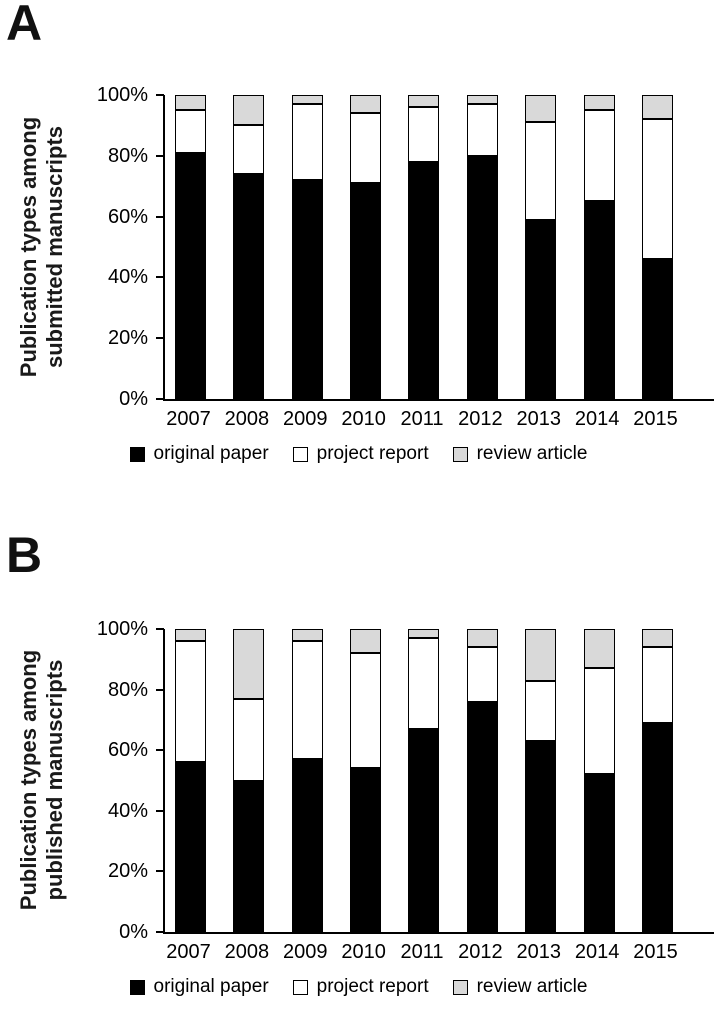 This screenshot has height=1012, width=717. I want to click on x-tick-label-2012: 2012, so click(480, 952).